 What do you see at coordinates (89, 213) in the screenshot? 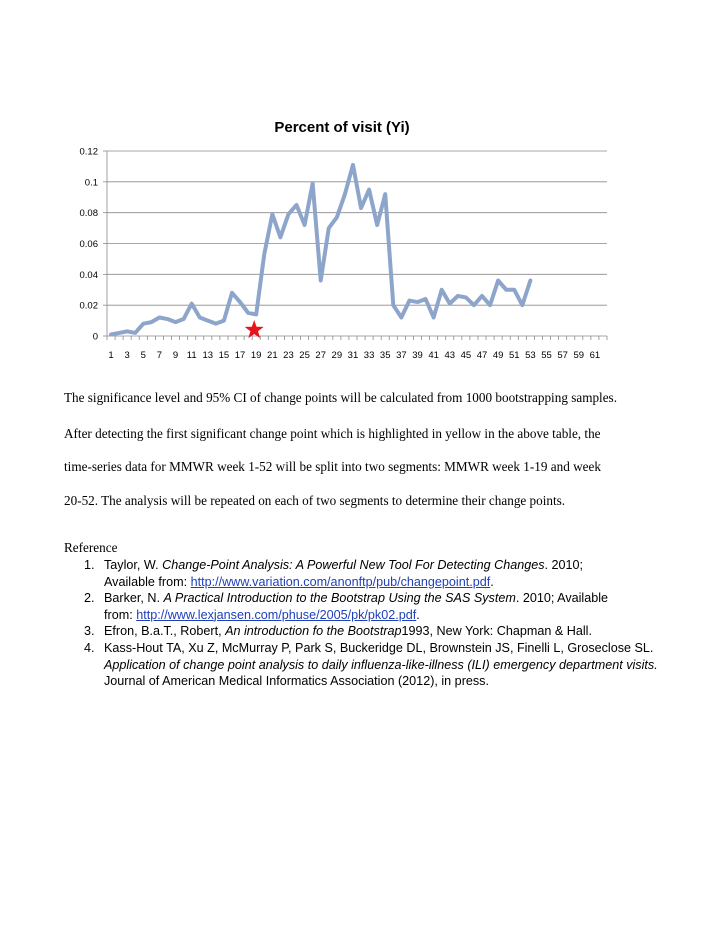
I see `y-tick-label: 0.08` at bounding box center [89, 213].